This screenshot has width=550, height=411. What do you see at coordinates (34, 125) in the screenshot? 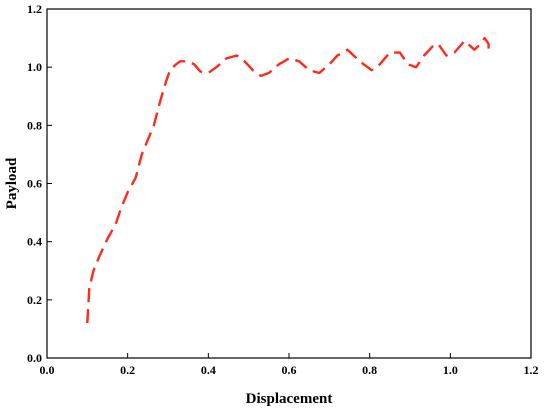
I see `y-tick-label: 0.8` at bounding box center [34, 125].